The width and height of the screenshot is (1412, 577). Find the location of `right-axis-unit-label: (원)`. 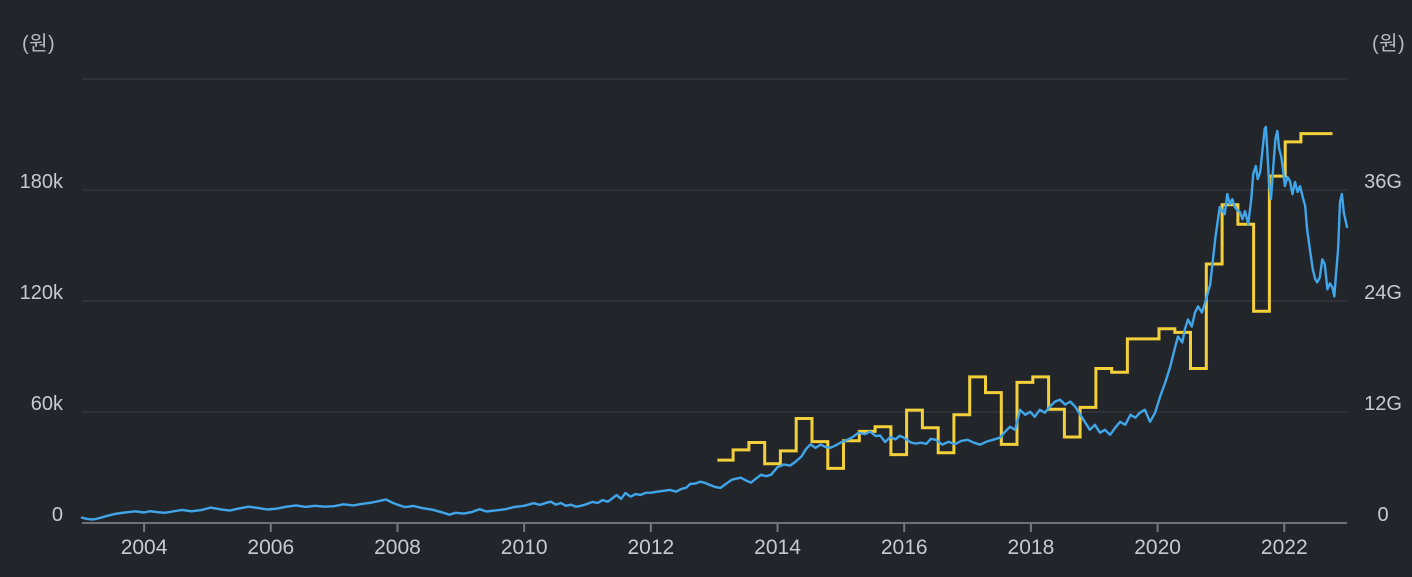

right-axis-unit-label: (원) is located at coordinates (1389, 44).